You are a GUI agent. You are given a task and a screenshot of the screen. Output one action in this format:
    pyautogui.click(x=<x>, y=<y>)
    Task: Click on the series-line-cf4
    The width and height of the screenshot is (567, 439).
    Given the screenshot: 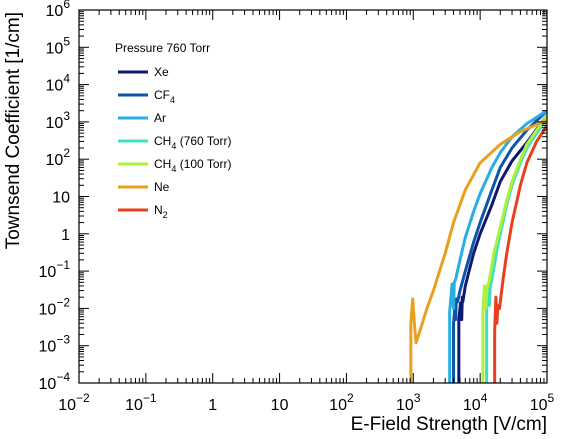 What is the action you would take?
    pyautogui.click(x=499, y=246)
    